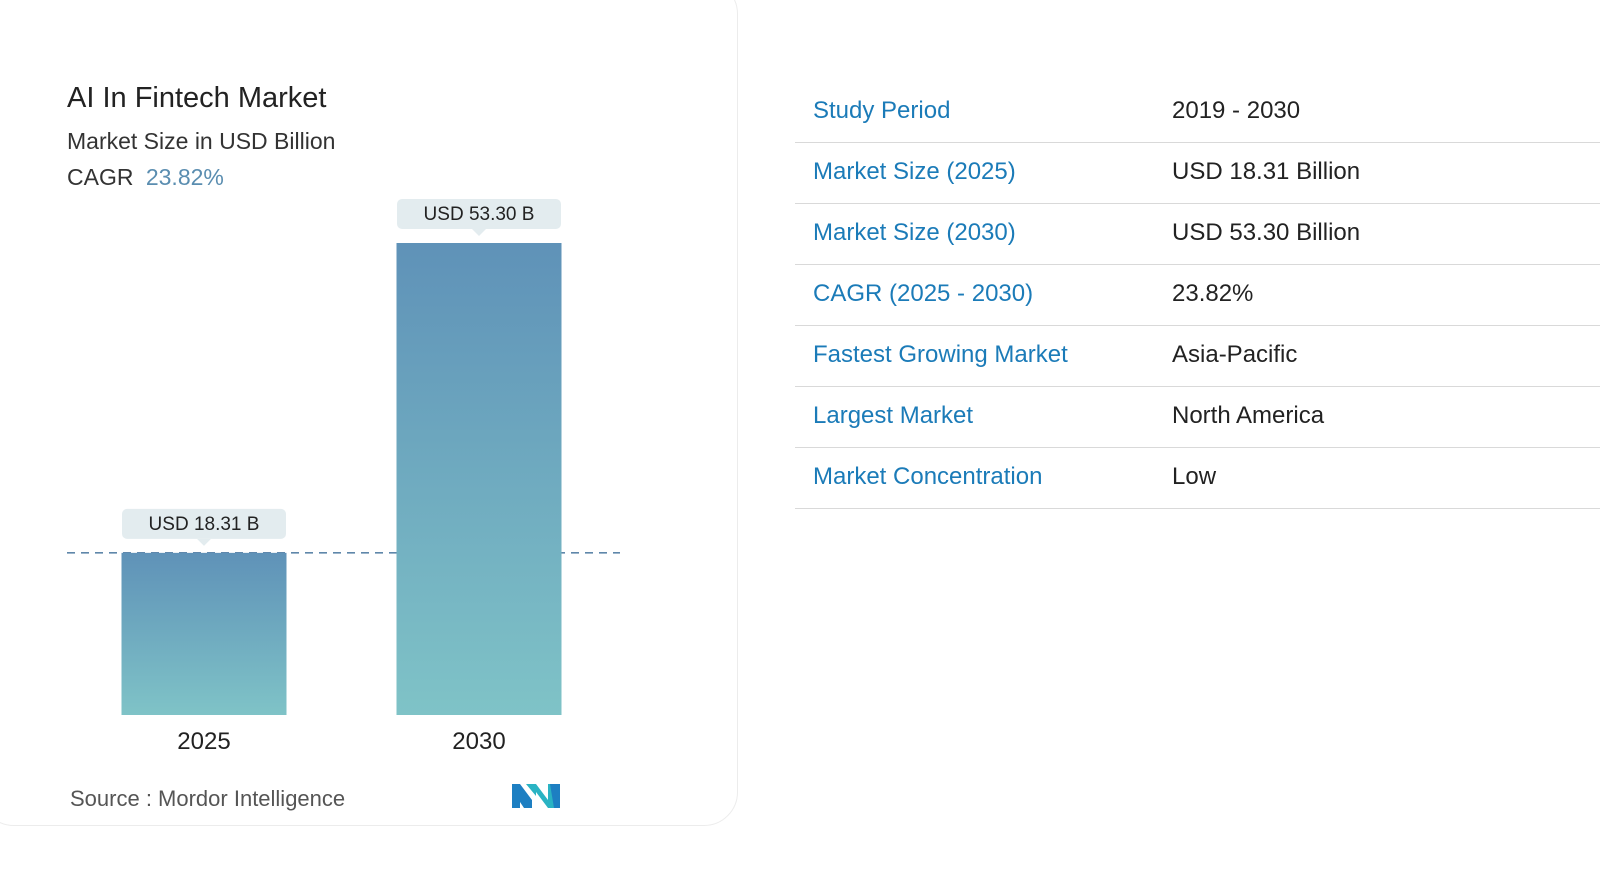 The height and width of the screenshot is (887, 1600). What do you see at coordinates (1266, 171) in the screenshot?
I see `row-value: USD 18.31 Billion` at bounding box center [1266, 171].